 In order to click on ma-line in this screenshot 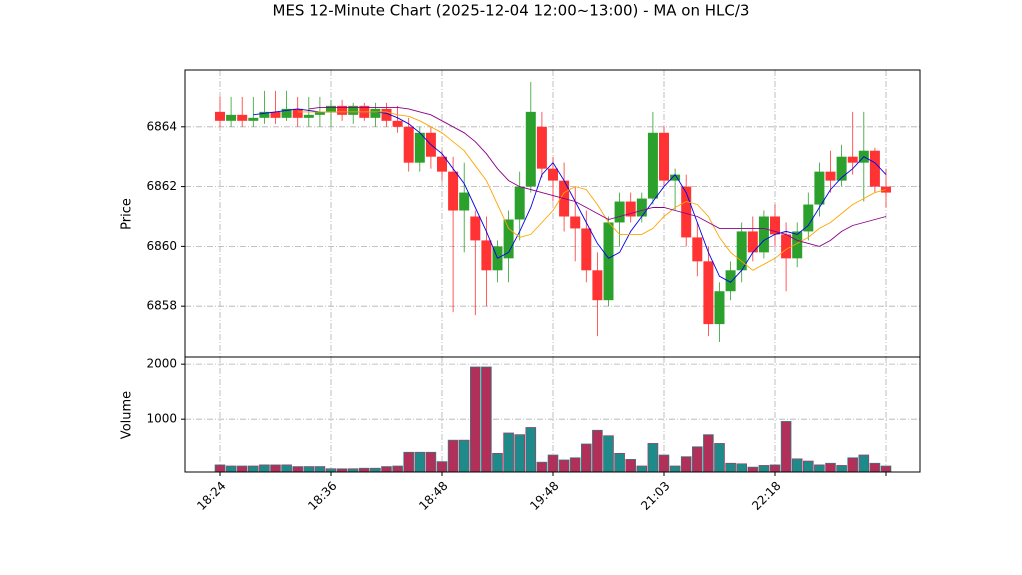, I will do `click(597, 176)`.